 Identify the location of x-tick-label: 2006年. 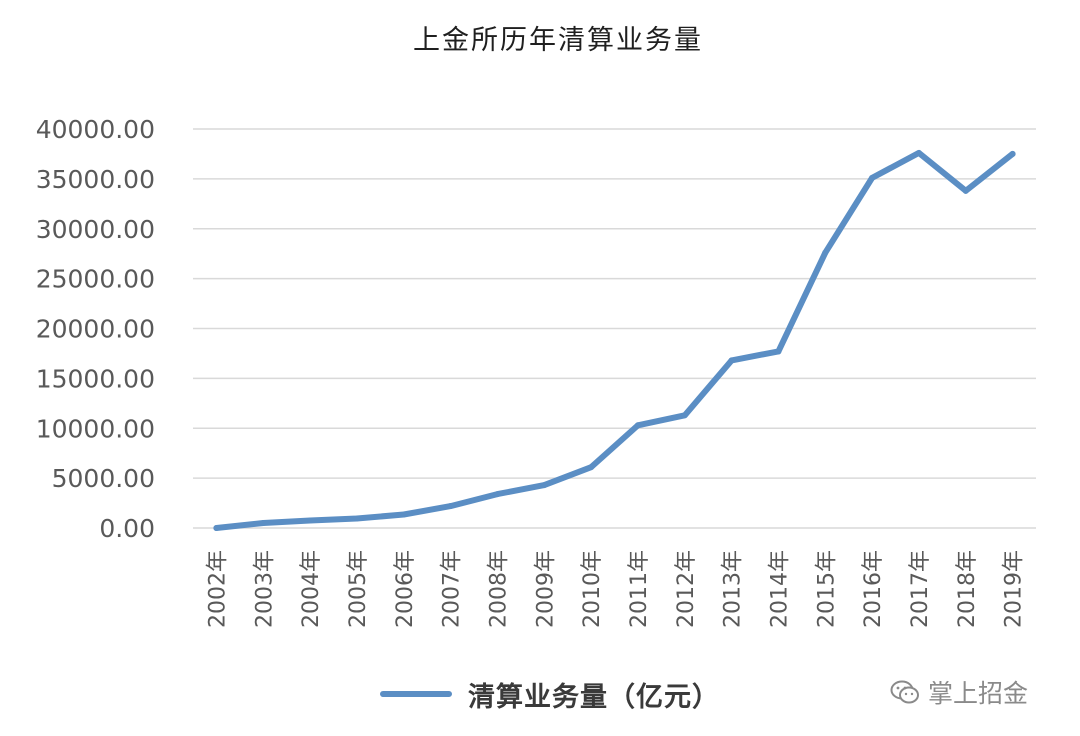
(405, 589).